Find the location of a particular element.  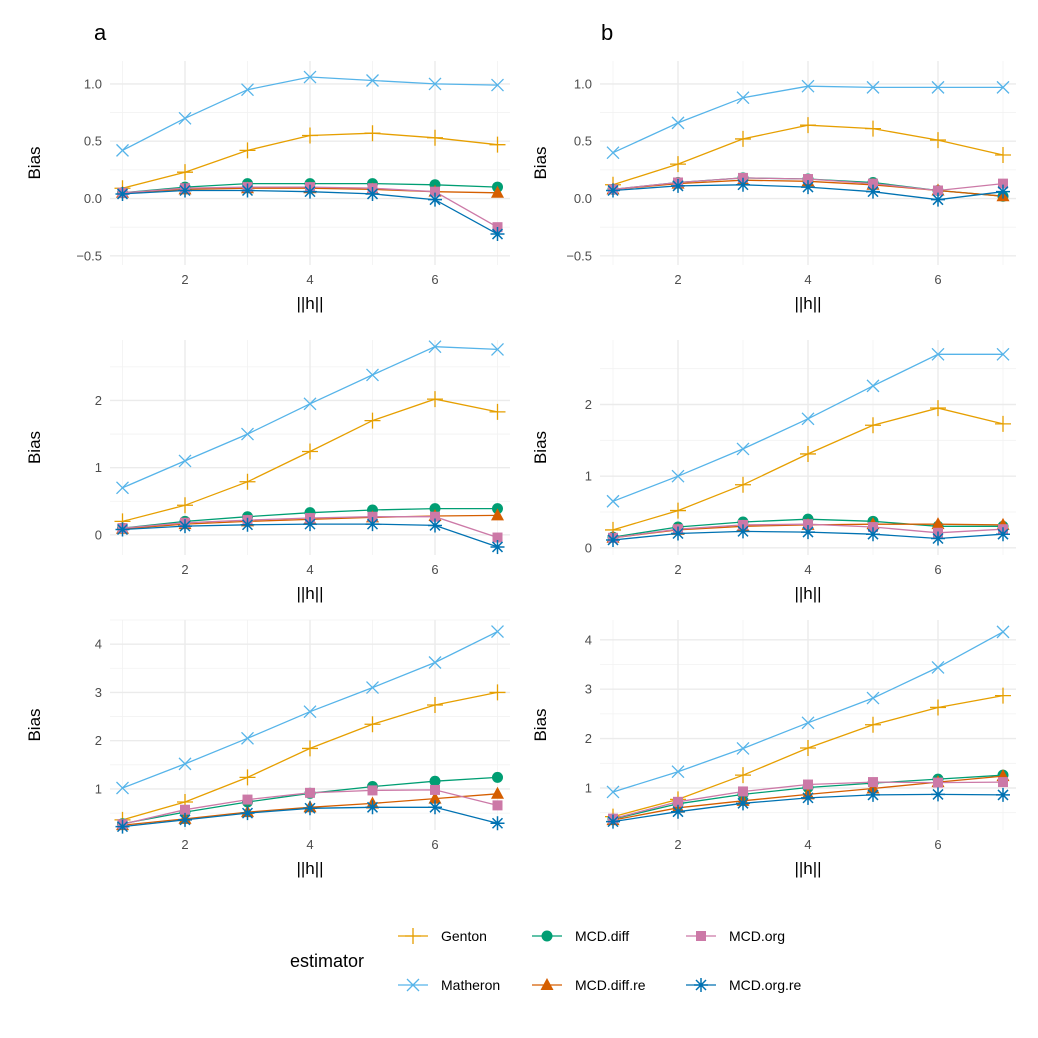

legend-label: MCD.diff.re is located at coordinates (610, 985).